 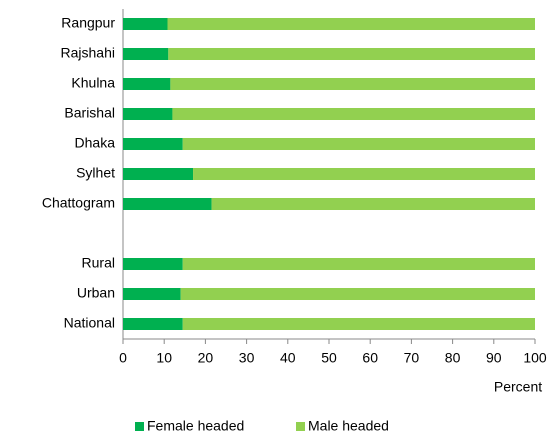 What do you see at coordinates (412, 358) in the screenshot?
I see `x-tick-label: 70` at bounding box center [412, 358].